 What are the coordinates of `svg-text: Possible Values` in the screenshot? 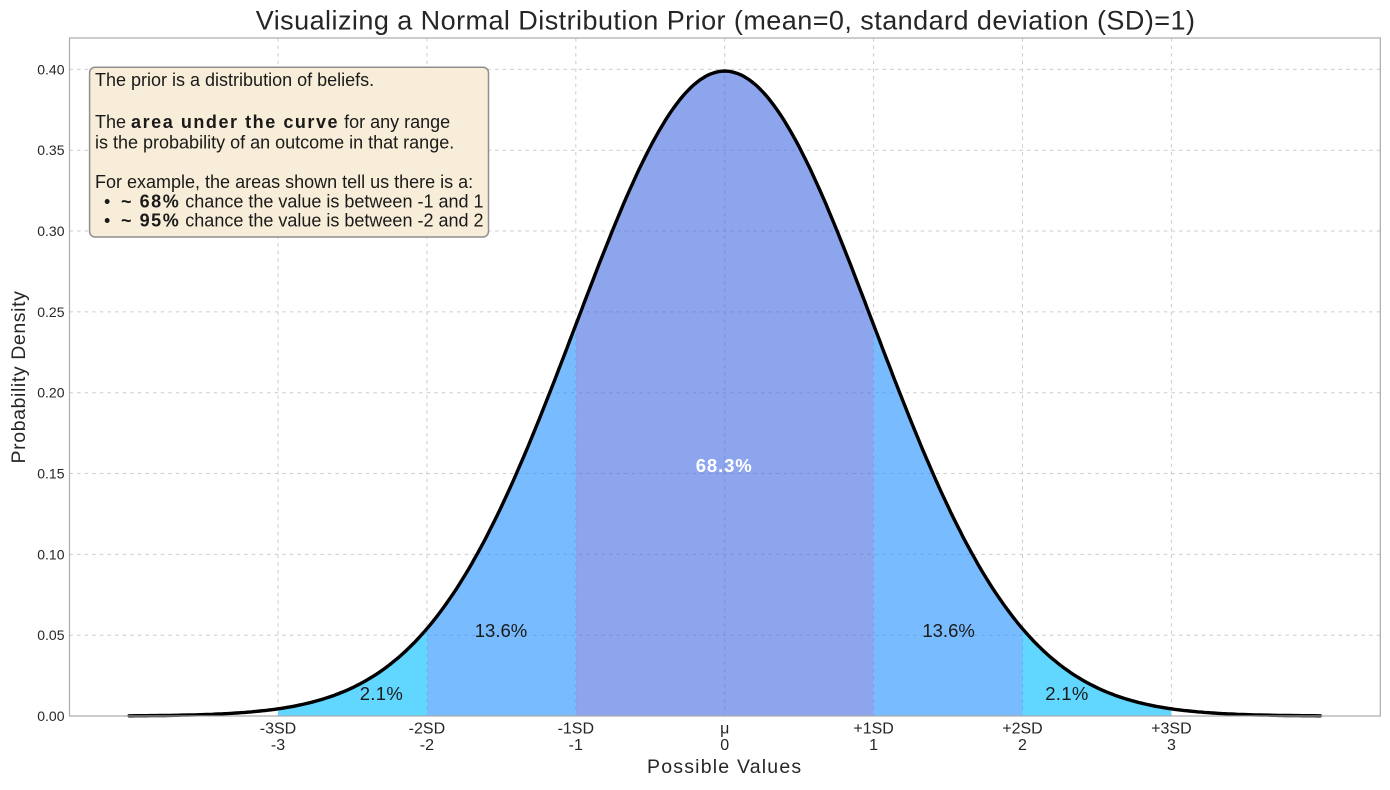 It's located at (724, 767).